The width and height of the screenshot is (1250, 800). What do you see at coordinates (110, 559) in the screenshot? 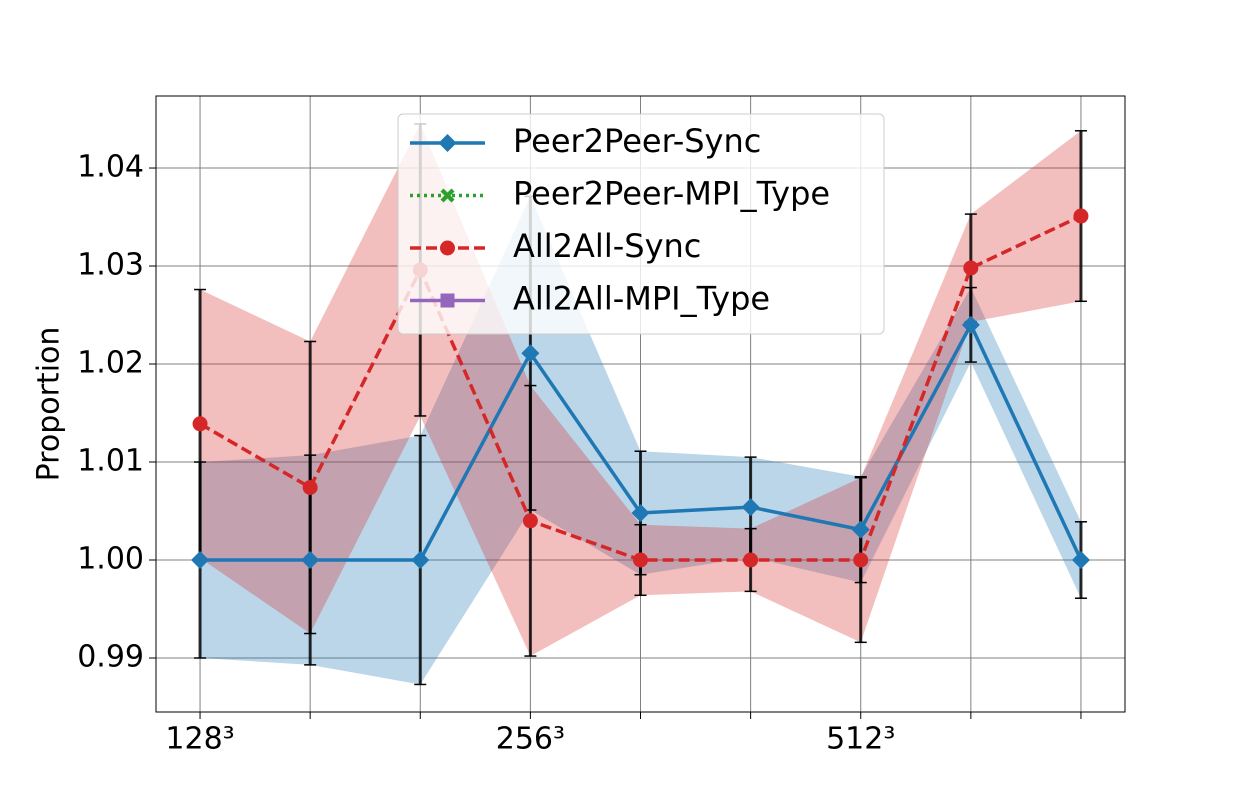
I see `y-tick-label: 1.00` at bounding box center [110, 559].